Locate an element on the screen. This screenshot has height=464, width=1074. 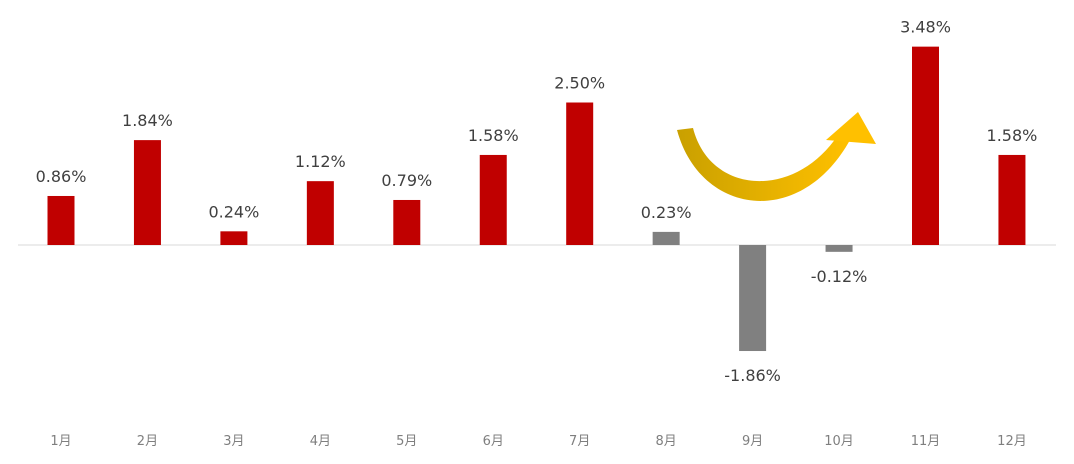
value-label: 0.79% is located at coordinates (406, 180).